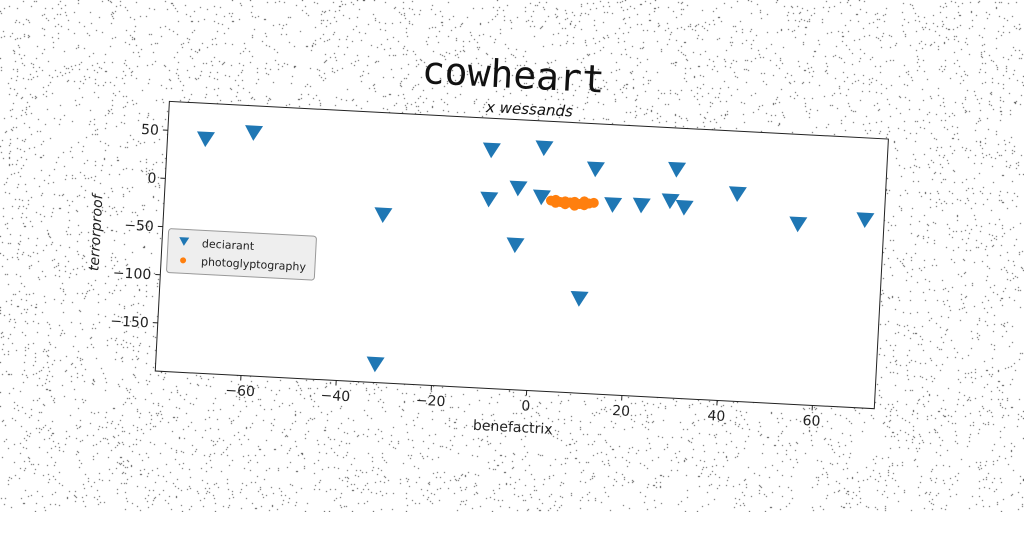 The width and height of the screenshot is (1024, 542). Describe the element at coordinates (716, 416) in the screenshot. I see `x-tick-label: 40` at that location.